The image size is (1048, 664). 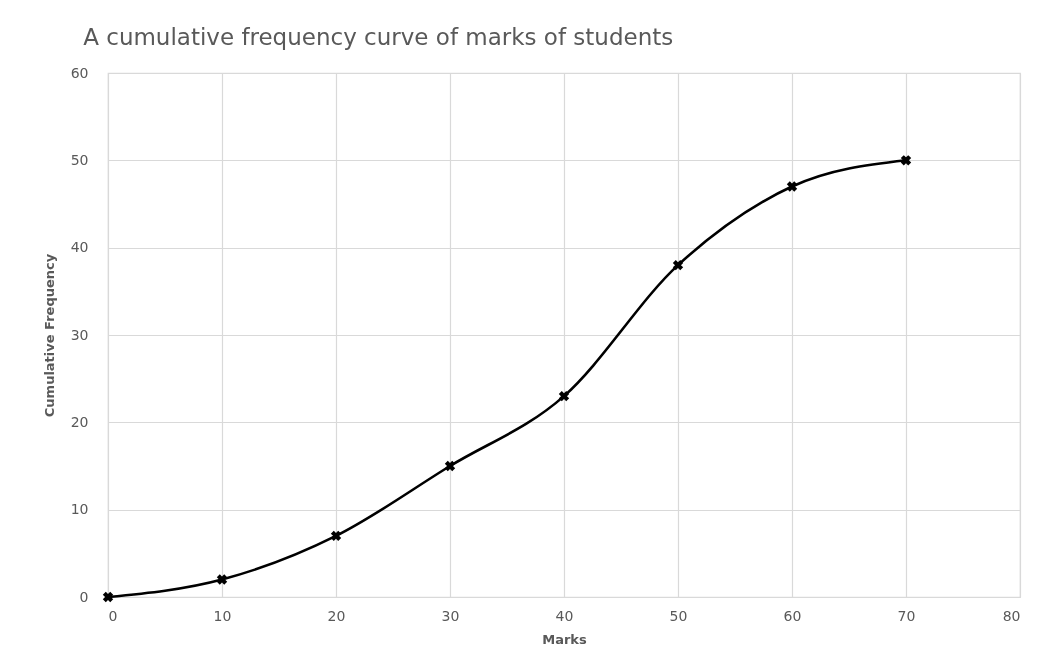 I want to click on x-tick-label: 10, so click(x=222, y=615).